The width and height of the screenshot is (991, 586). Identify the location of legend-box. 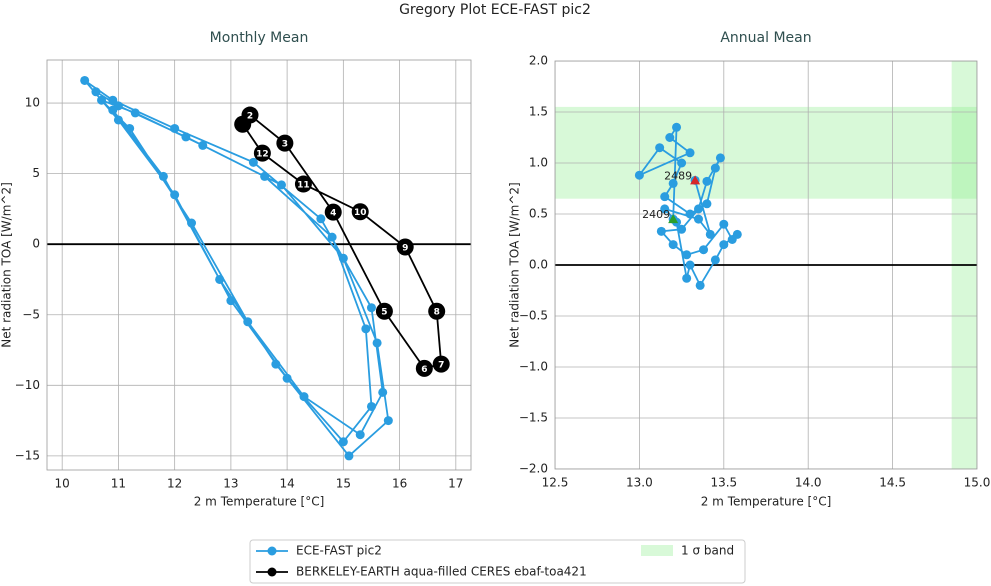
(497, 561).